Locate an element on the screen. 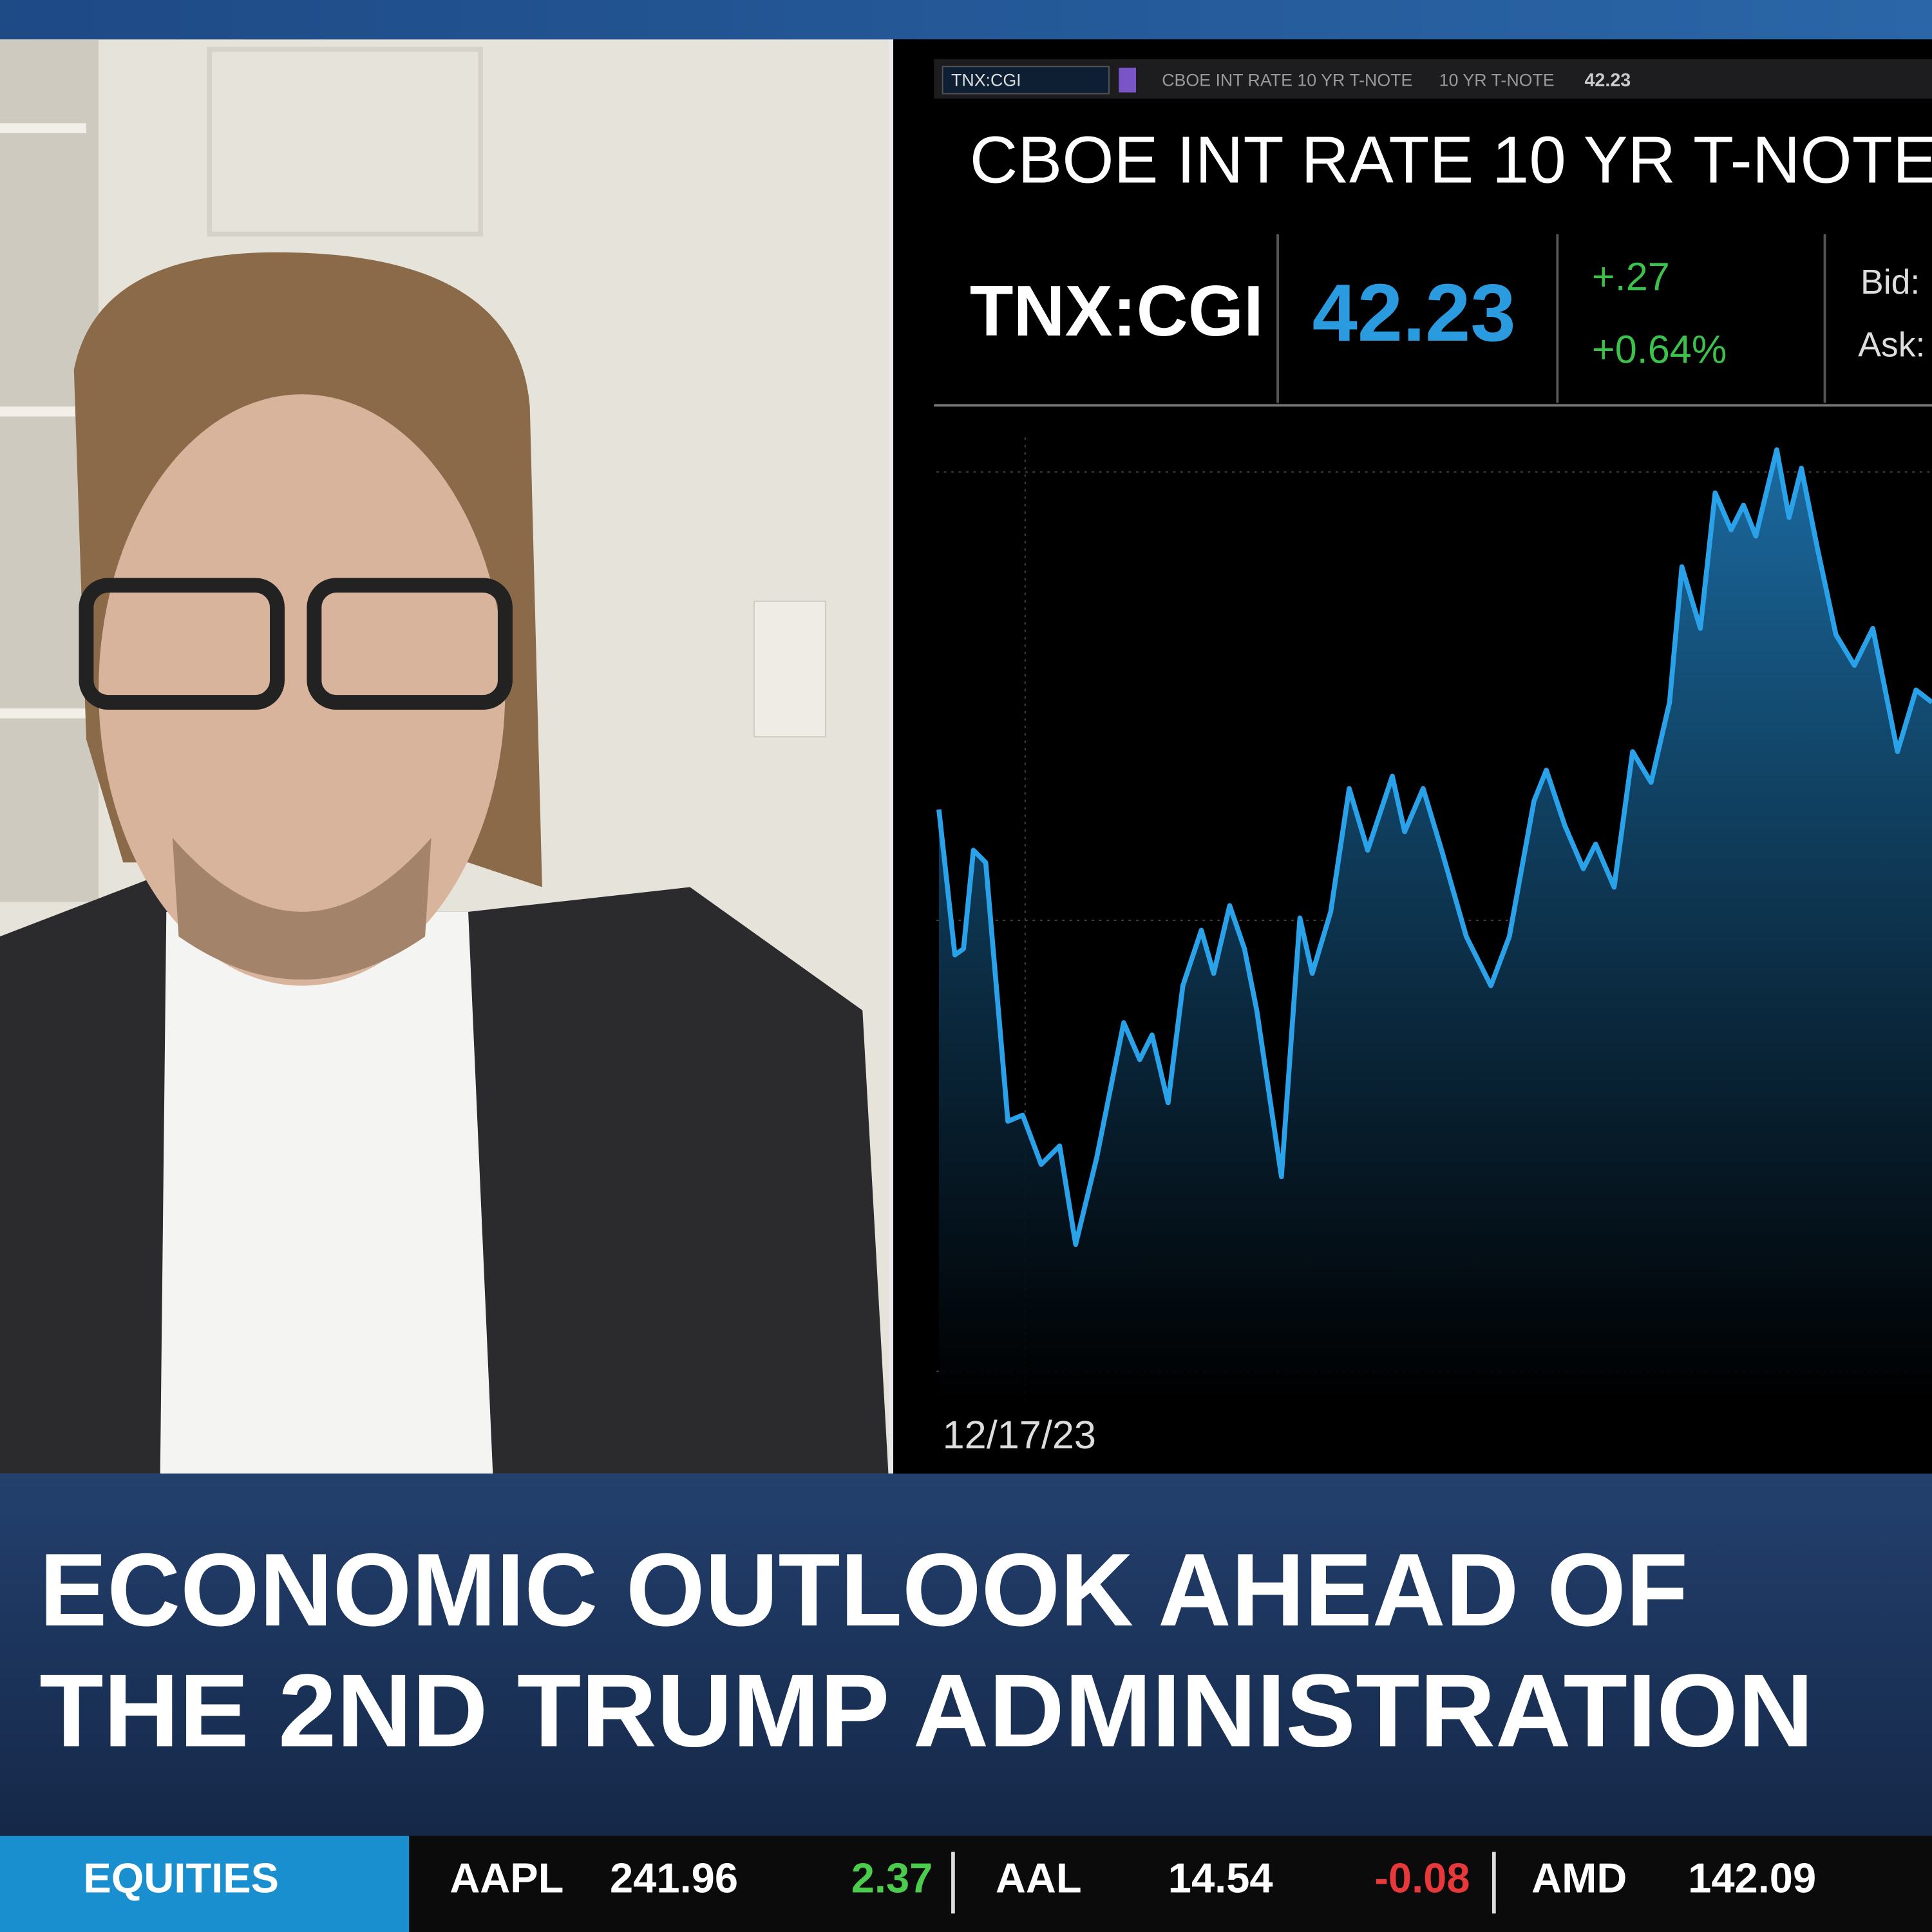 This screenshot has height=1932, width=1932. chart-start-date: 12/17/23 is located at coordinates (1019, 1435).